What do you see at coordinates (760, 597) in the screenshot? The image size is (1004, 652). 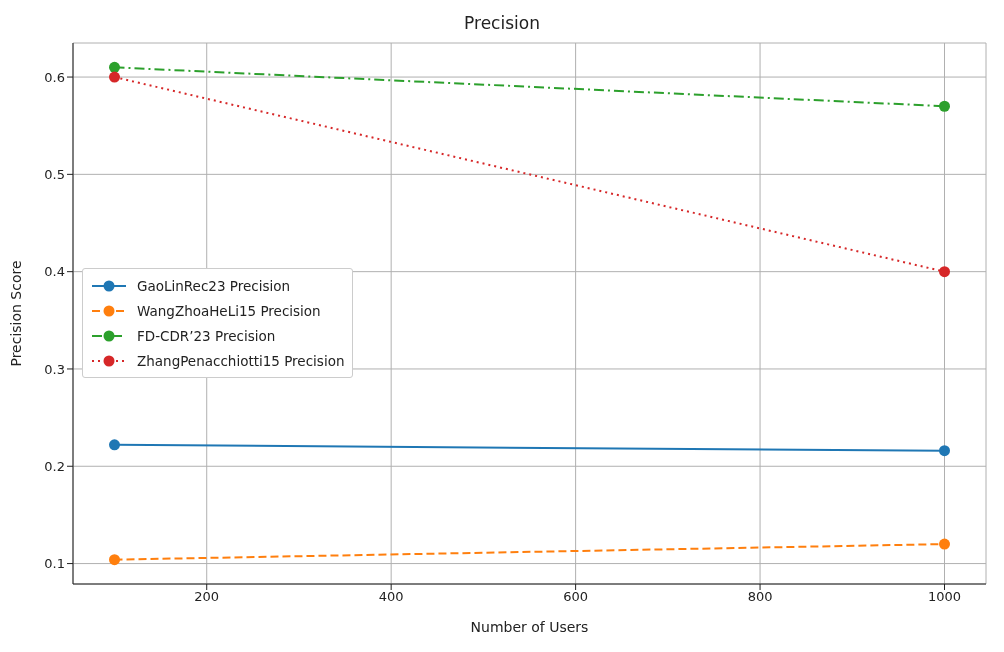 I see `x-tick-label: 800` at bounding box center [760, 597].